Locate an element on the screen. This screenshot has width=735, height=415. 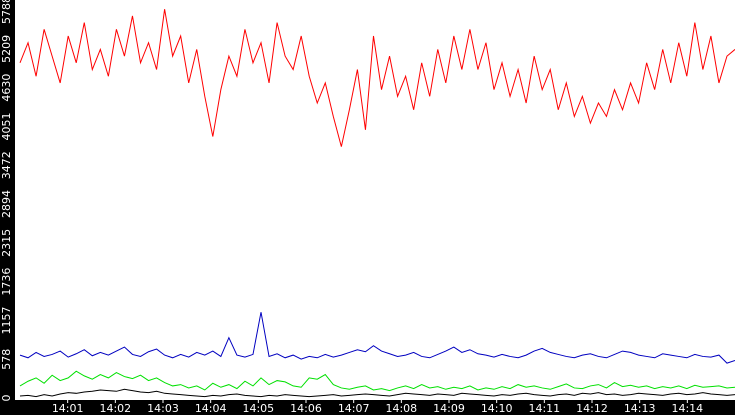
y-tick-label: 0 is located at coordinates (6, 398).